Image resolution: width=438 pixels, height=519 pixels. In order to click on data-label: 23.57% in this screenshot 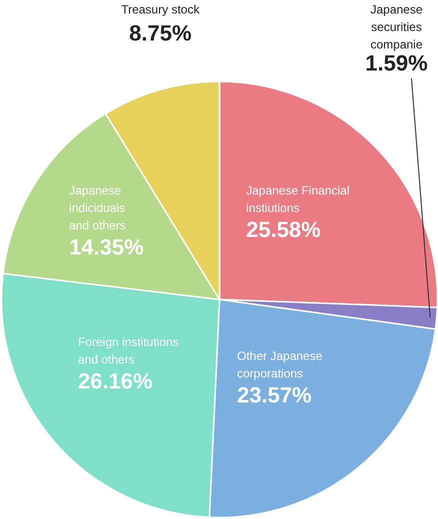, I will do `click(274, 395)`.